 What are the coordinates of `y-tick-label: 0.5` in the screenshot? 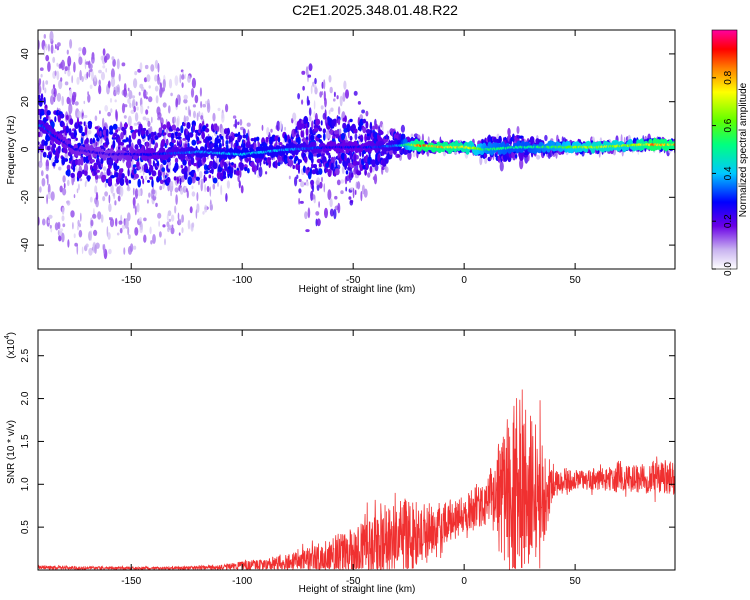 It's located at (25, 527).